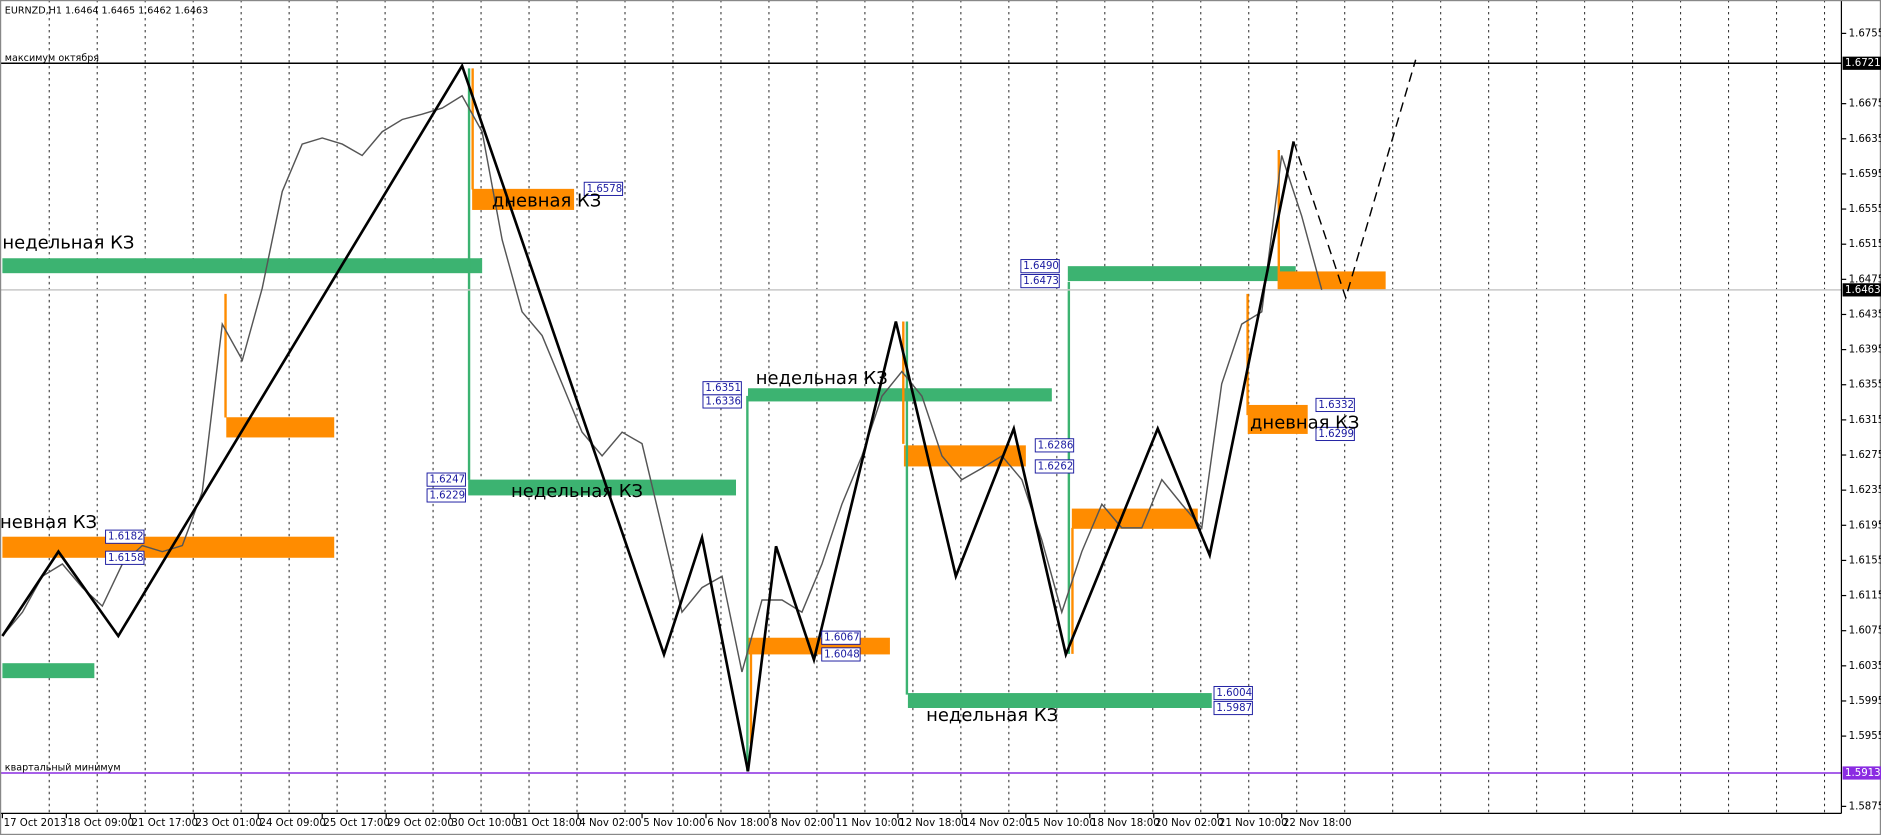 This screenshot has height=835, width=1881. Describe the element at coordinates (1056, 466) in the screenshot. I see `zone-price-label: 1.6262` at that location.